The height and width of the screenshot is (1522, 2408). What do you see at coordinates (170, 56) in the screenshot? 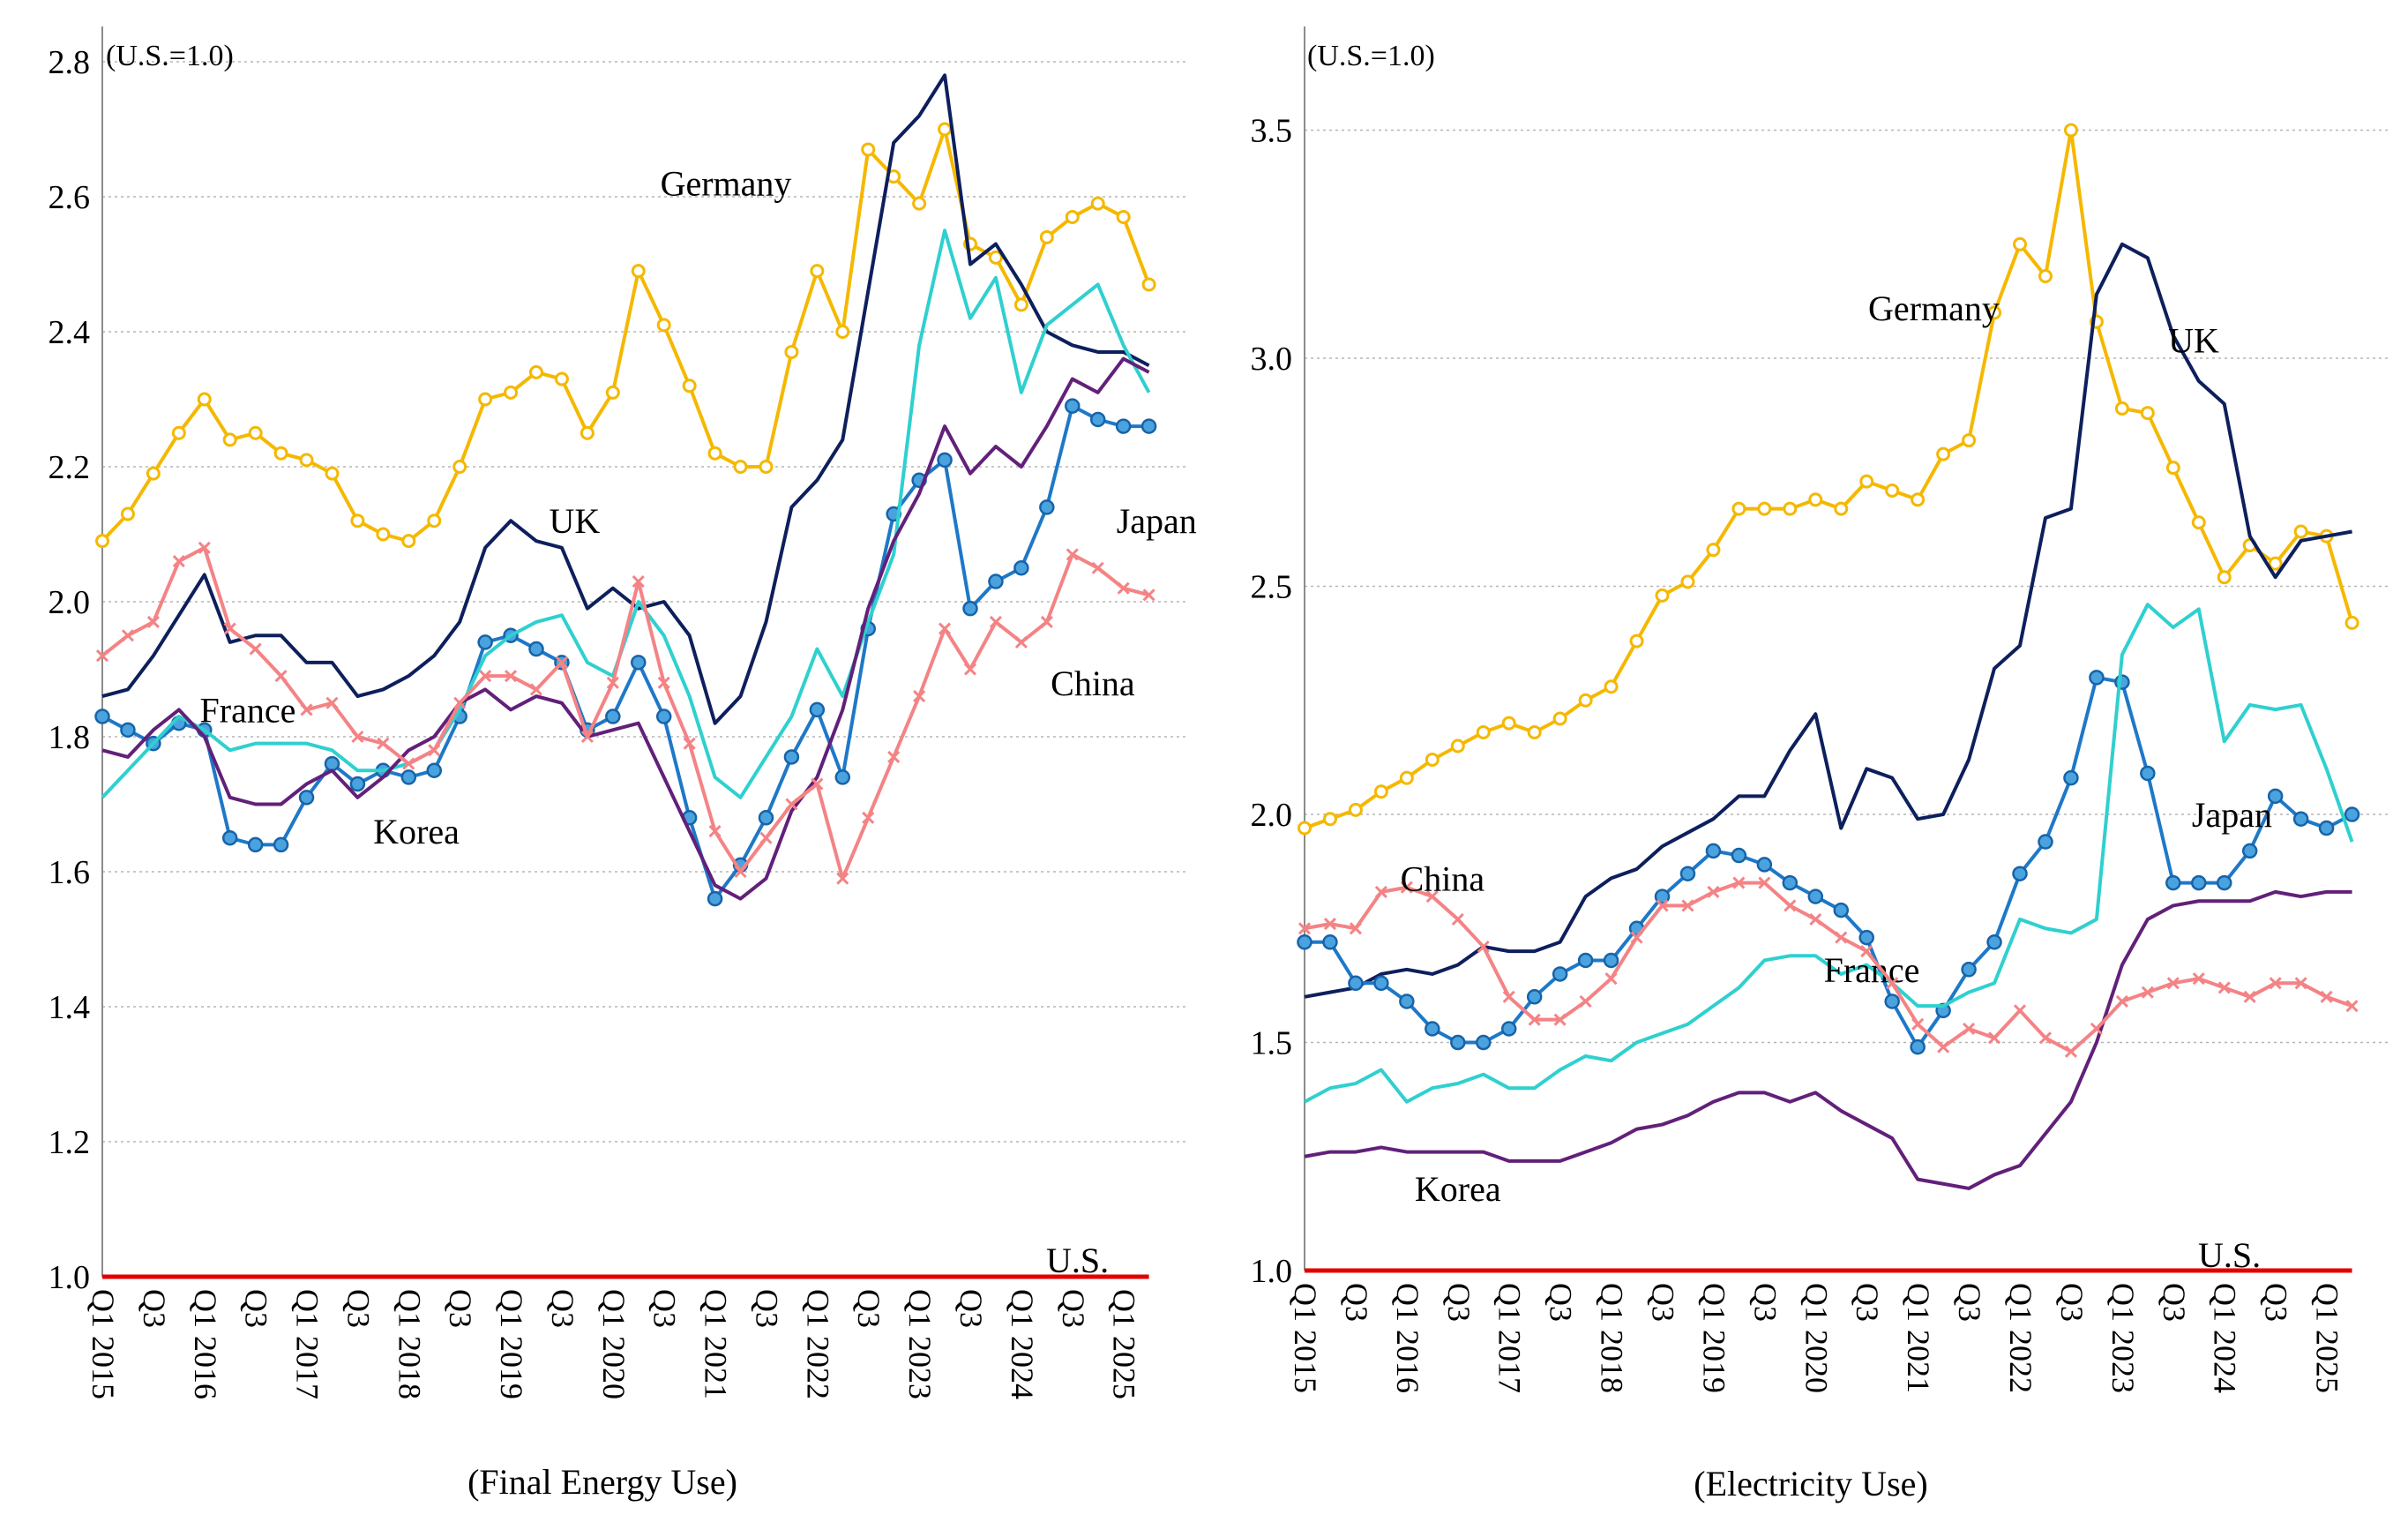
I see `unit-note: (U.S.=1.0)` at bounding box center [170, 56].